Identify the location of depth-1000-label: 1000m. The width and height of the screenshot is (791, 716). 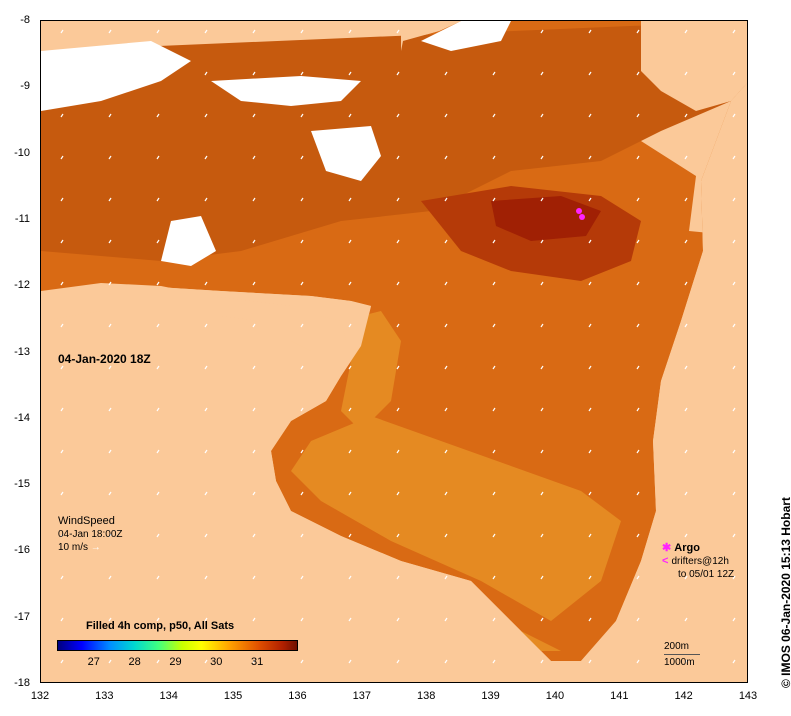
(679, 662).